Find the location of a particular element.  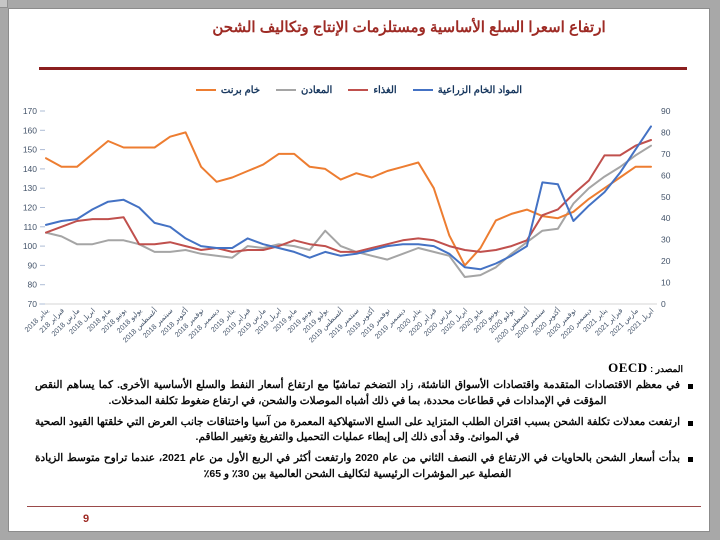

left-axis-label: 150 is located at coordinates (30, 150).